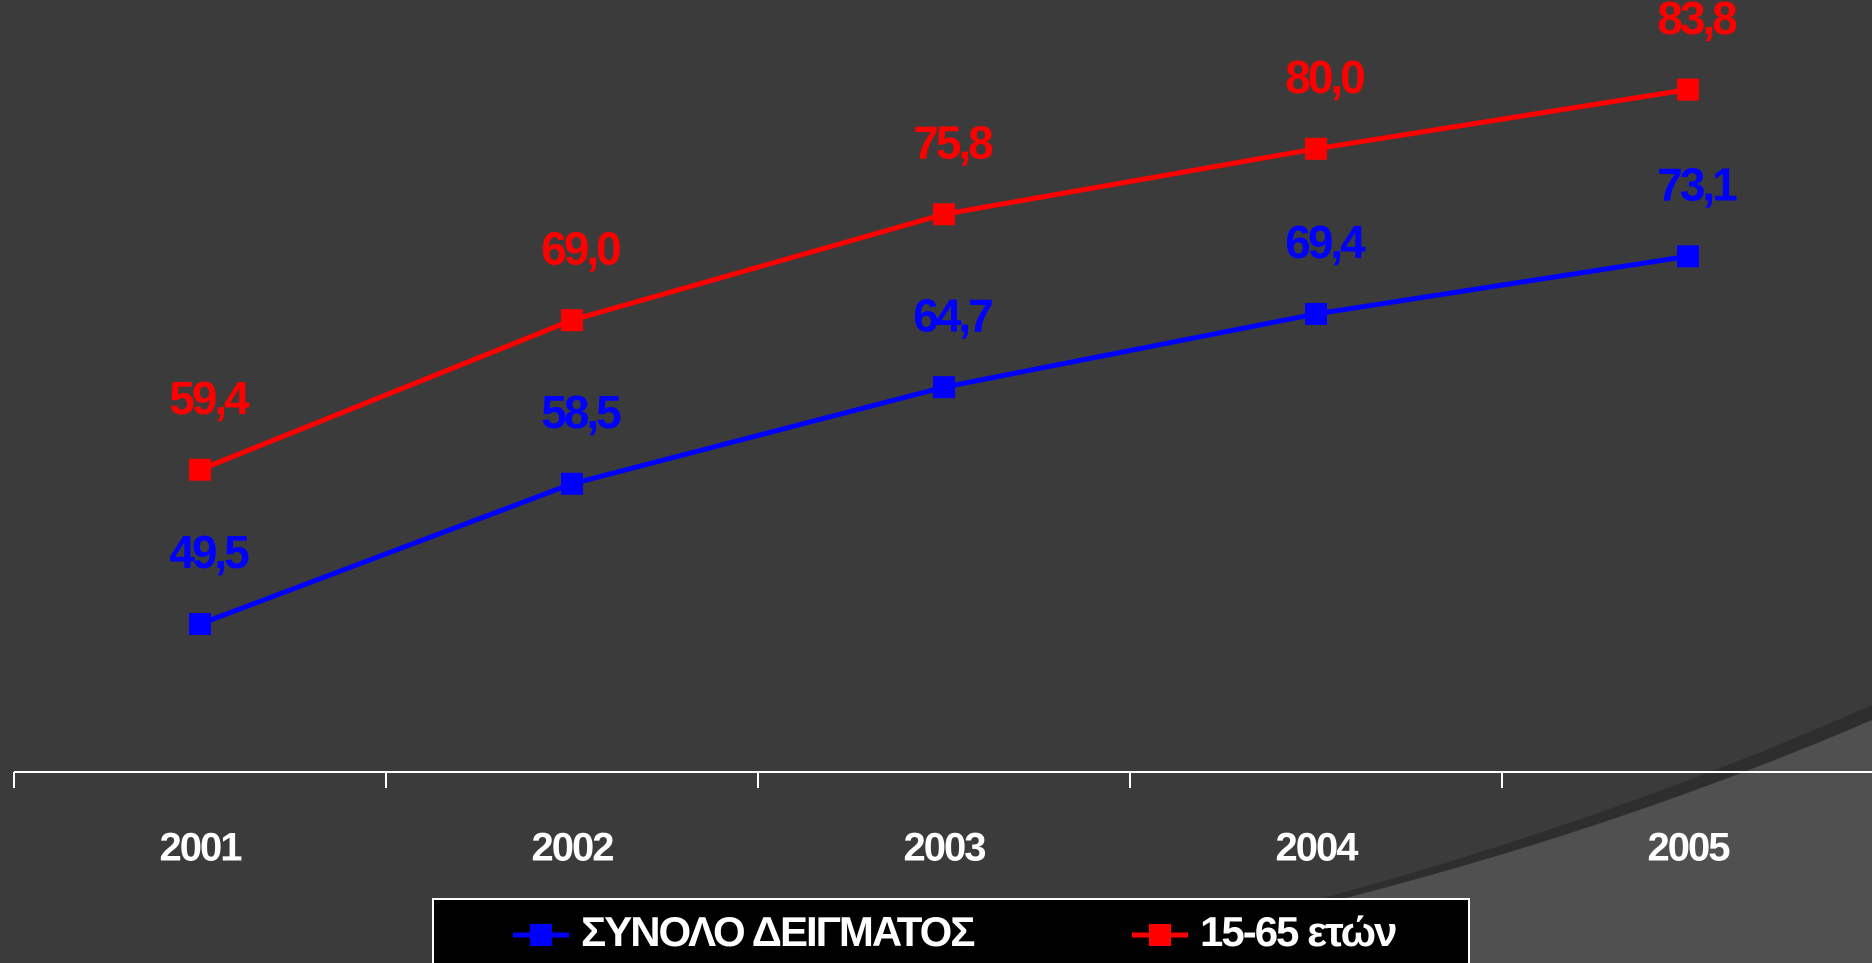 This screenshot has width=1872, height=963. Describe the element at coordinates (573, 848) in the screenshot. I see `x-tick-label: 2002` at that location.